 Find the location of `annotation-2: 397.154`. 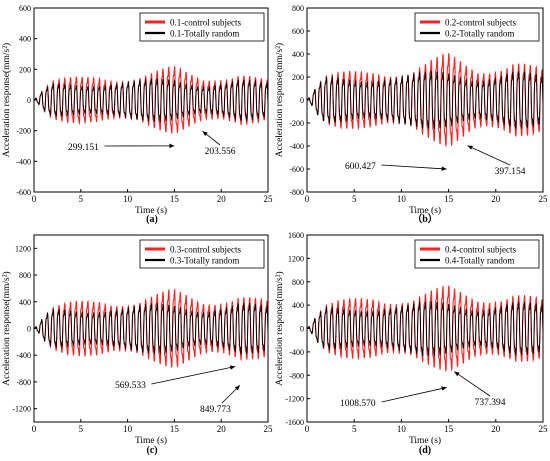

annotation-2: 397.154 is located at coordinates (496, 161).